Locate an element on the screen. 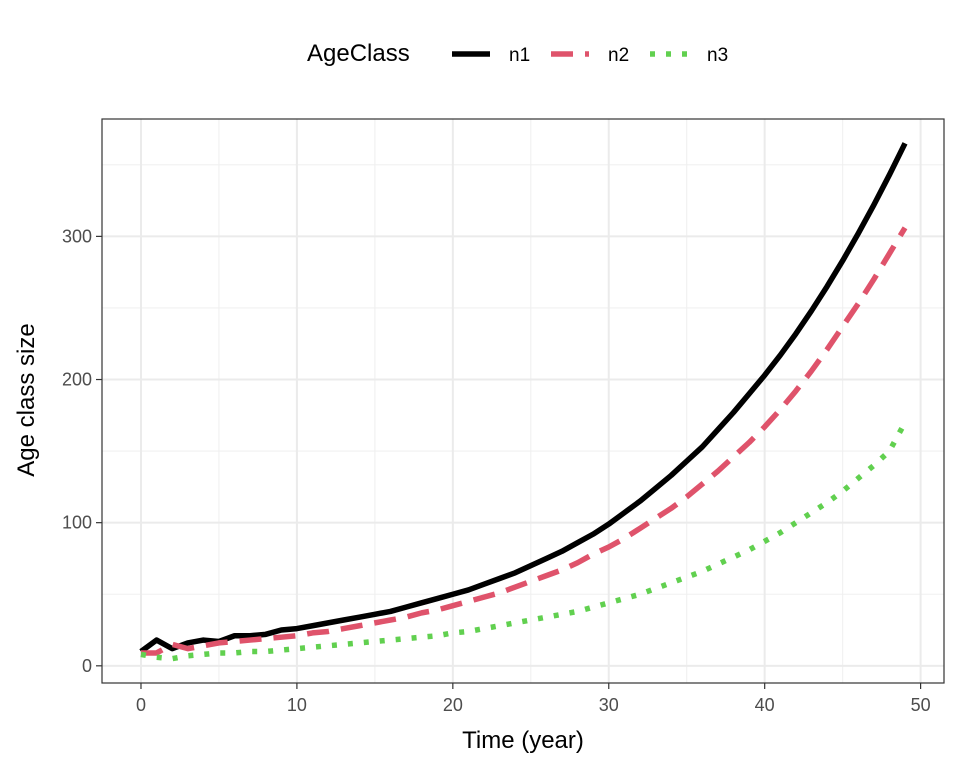  y-axis-title: Age class size is located at coordinates (26, 399).